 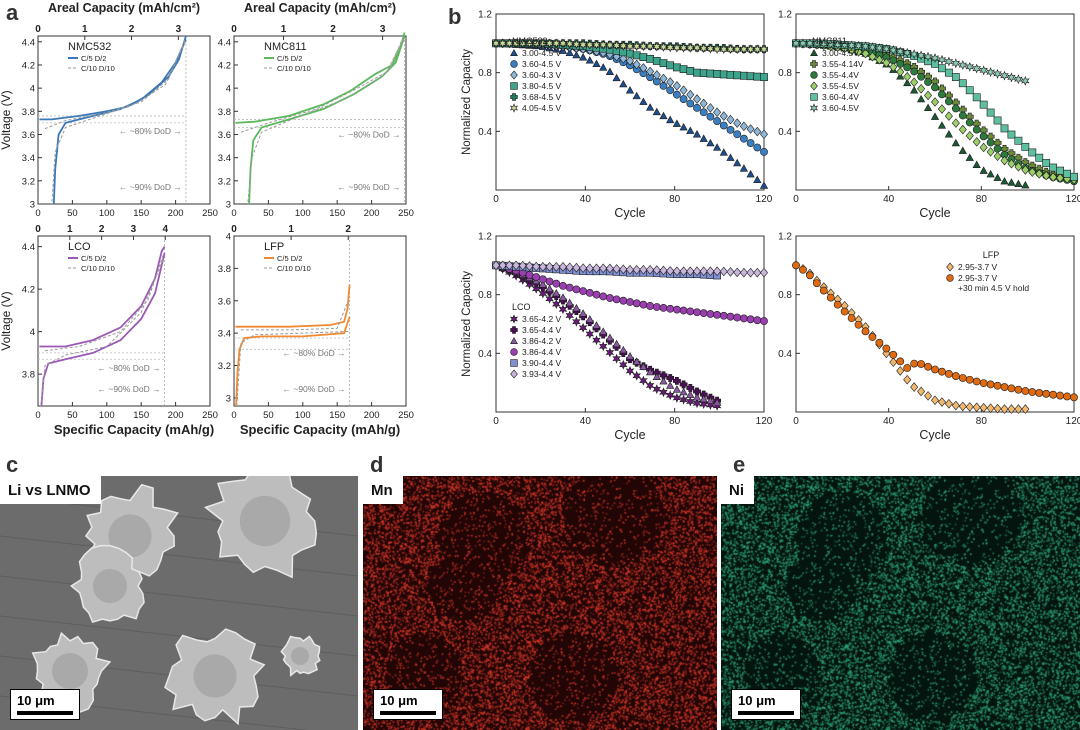 What do you see at coordinates (93, 58) in the screenshot?
I see `legend-label-solid: C/5 D/2` at bounding box center [93, 58].